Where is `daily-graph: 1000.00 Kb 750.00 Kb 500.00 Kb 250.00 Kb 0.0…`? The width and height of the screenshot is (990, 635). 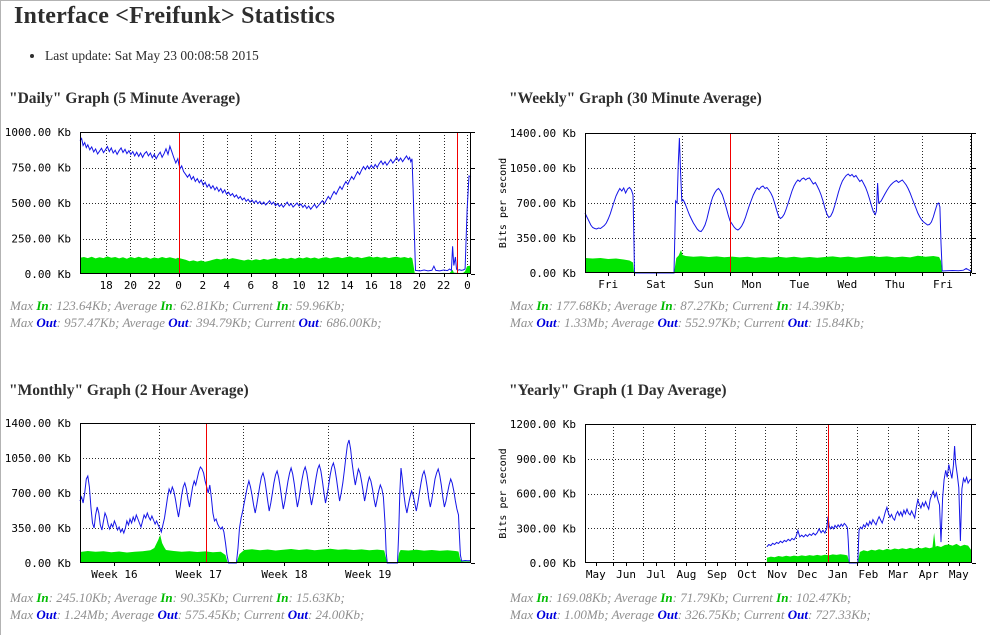
daily-graph: 1000.00 Kb 750.00 Kb 500.00 Kb 250.00 Kb 0.0… is located at coordinates (247, 209).